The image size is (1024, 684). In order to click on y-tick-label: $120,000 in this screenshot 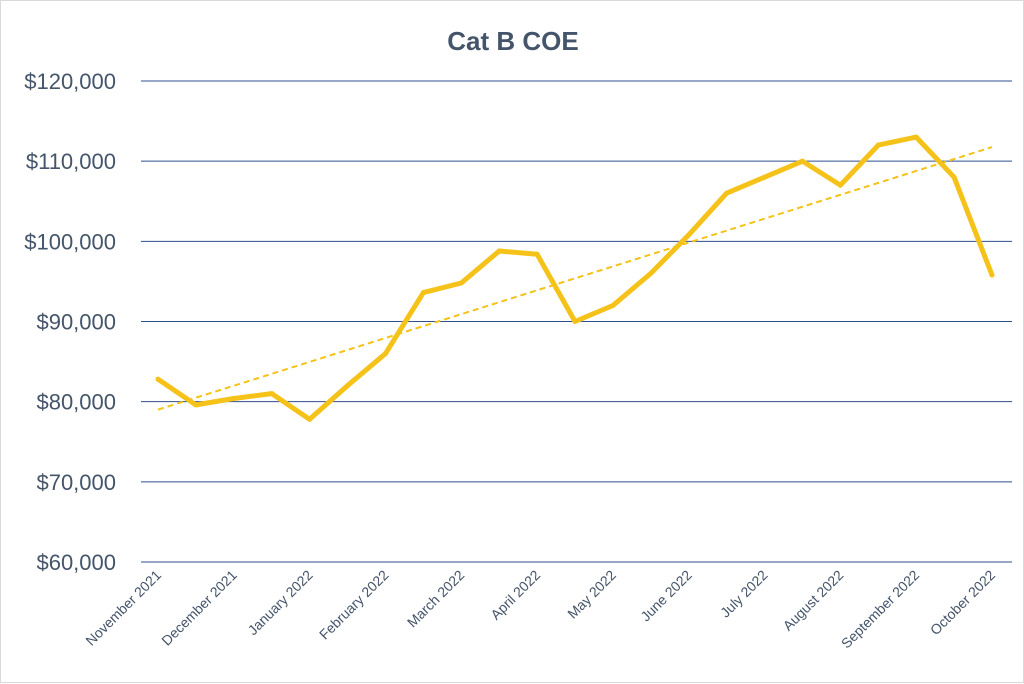, I will do `click(70, 81)`.